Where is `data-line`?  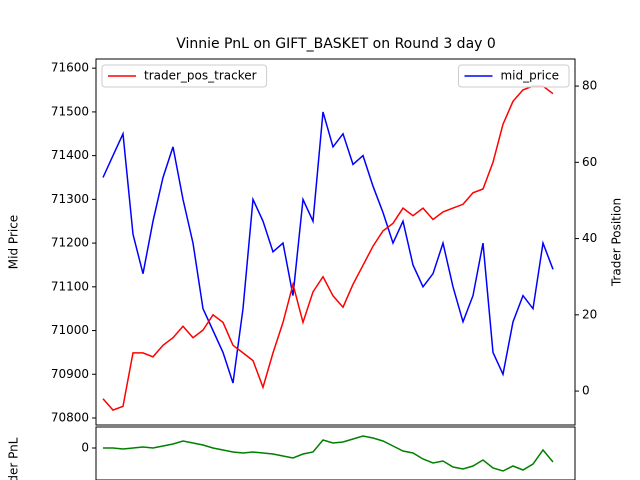
data-line is located at coordinates (328, 453).